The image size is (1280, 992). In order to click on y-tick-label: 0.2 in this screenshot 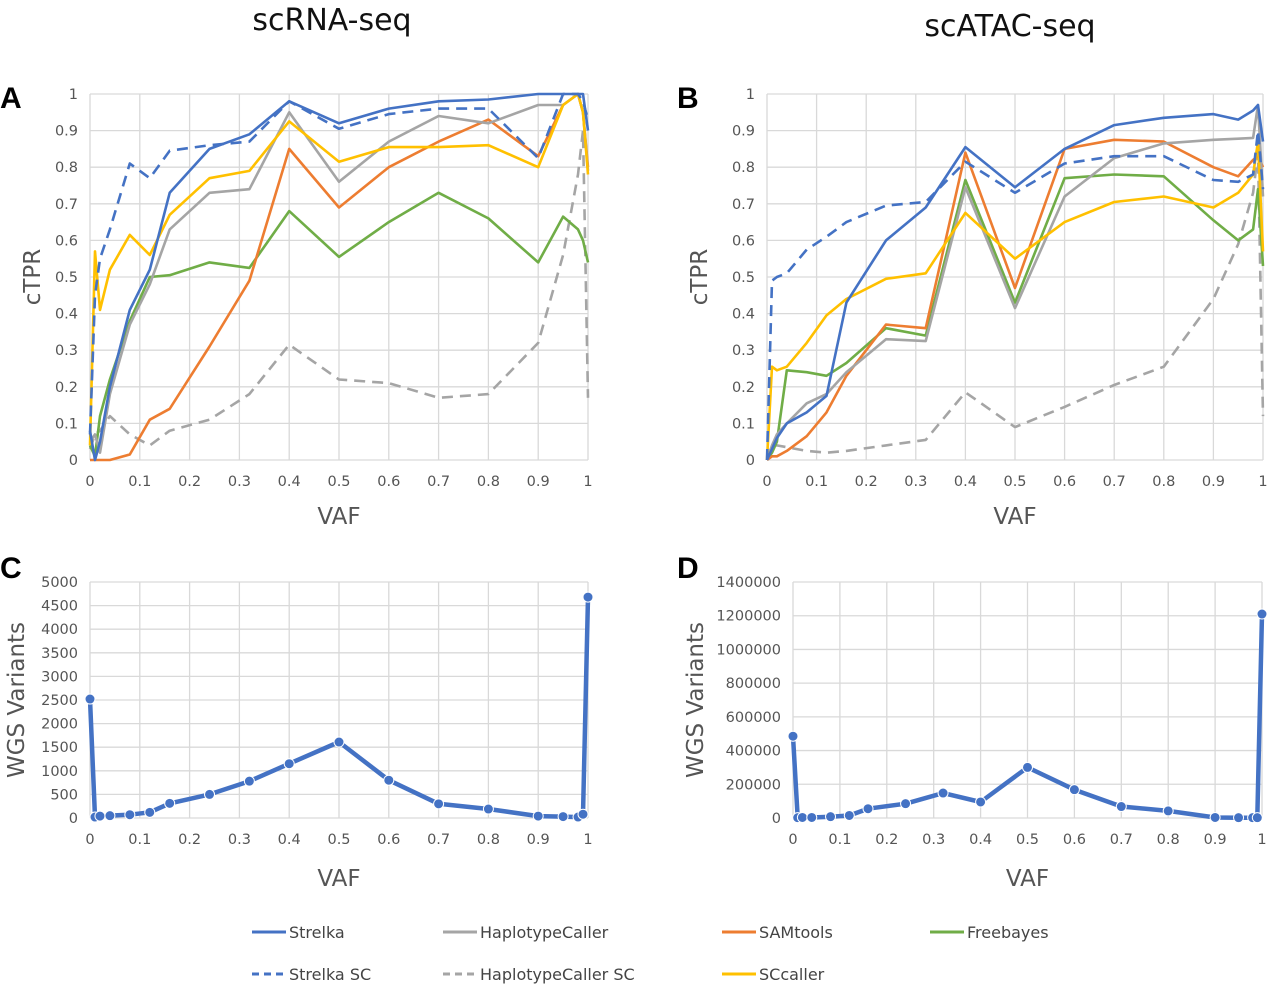, I will do `click(743, 388)`.